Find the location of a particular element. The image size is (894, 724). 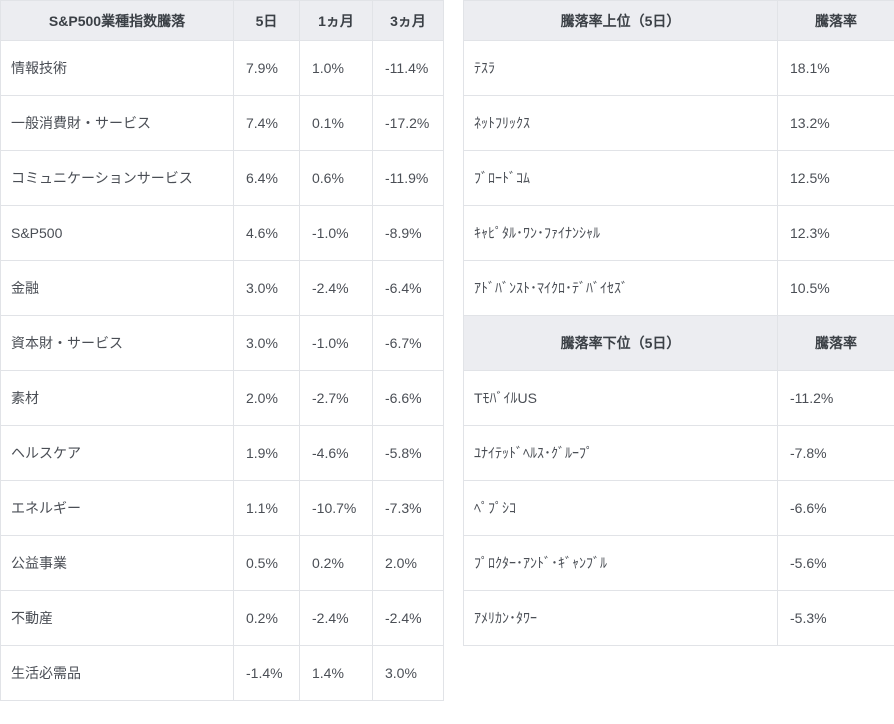

row-label: ｱﾄﾞﾊﾞﾝｽﾄ･ﾏｲｸﾛ･ﾃﾞﾊﾞｲｾｽﾞ is located at coordinates (620, 288).